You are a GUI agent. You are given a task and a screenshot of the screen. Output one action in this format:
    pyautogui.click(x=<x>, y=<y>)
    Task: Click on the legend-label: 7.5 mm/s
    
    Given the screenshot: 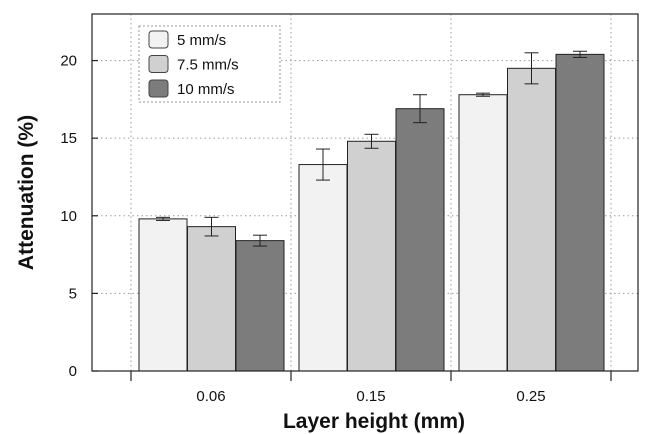 What is the action you would take?
    pyautogui.click(x=208, y=65)
    